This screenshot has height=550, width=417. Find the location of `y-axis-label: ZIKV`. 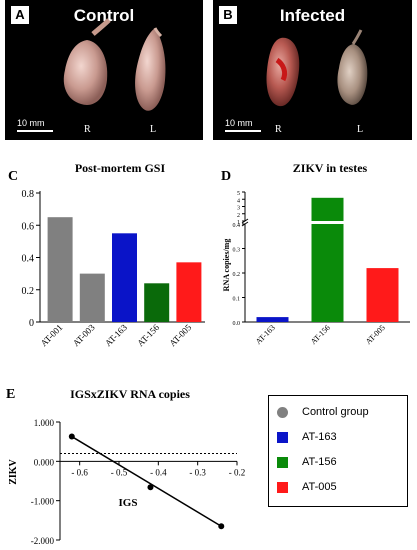

y-axis-label: ZIKV is located at coordinates (13, 471).